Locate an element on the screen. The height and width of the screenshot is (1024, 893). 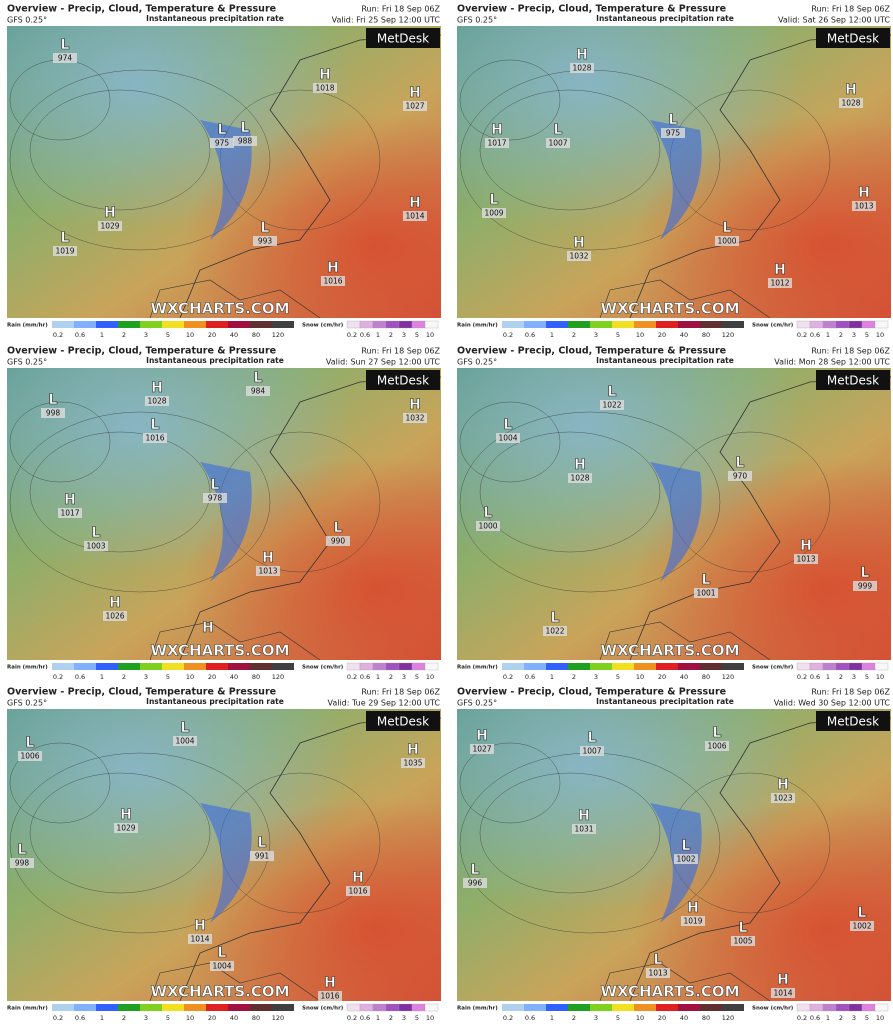
rain-scale-label: 0.6 is located at coordinates (530, 1018).